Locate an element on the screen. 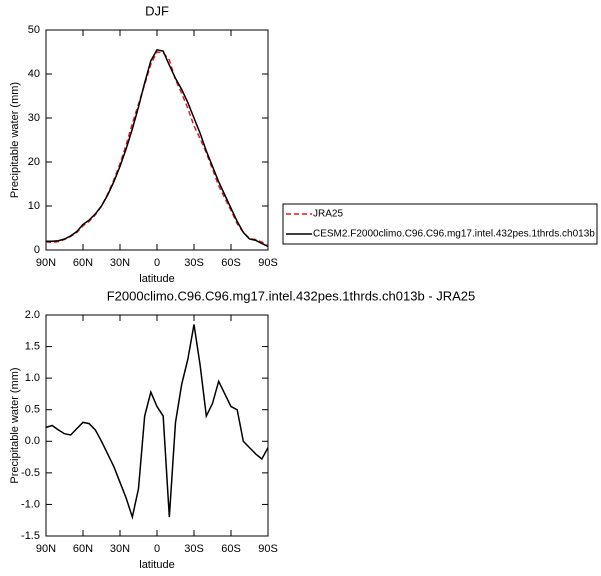  y-tick-label: 0.5 is located at coordinates (32, 410).